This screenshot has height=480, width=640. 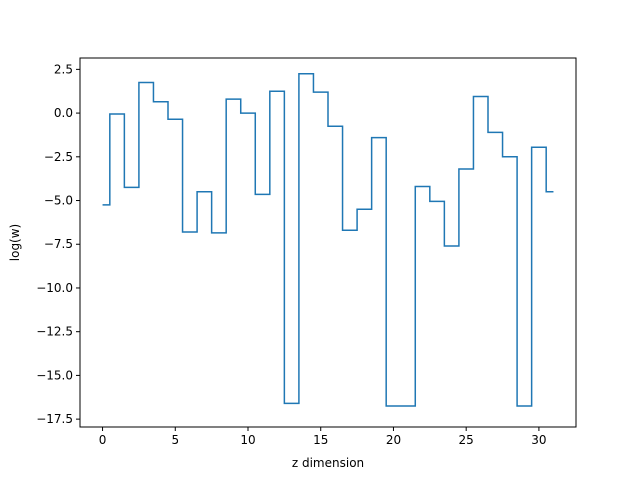 I want to click on y-tick-label: −15.0, so click(x=54, y=375).